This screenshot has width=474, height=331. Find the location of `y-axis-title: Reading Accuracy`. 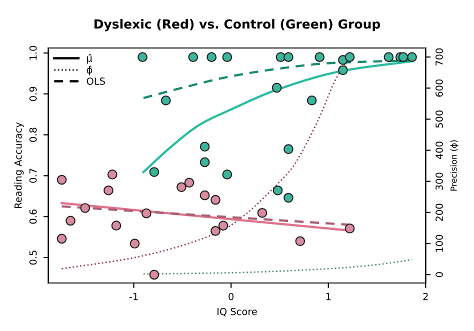

y-axis-title: Reading Accuracy is located at coordinates (19, 165).